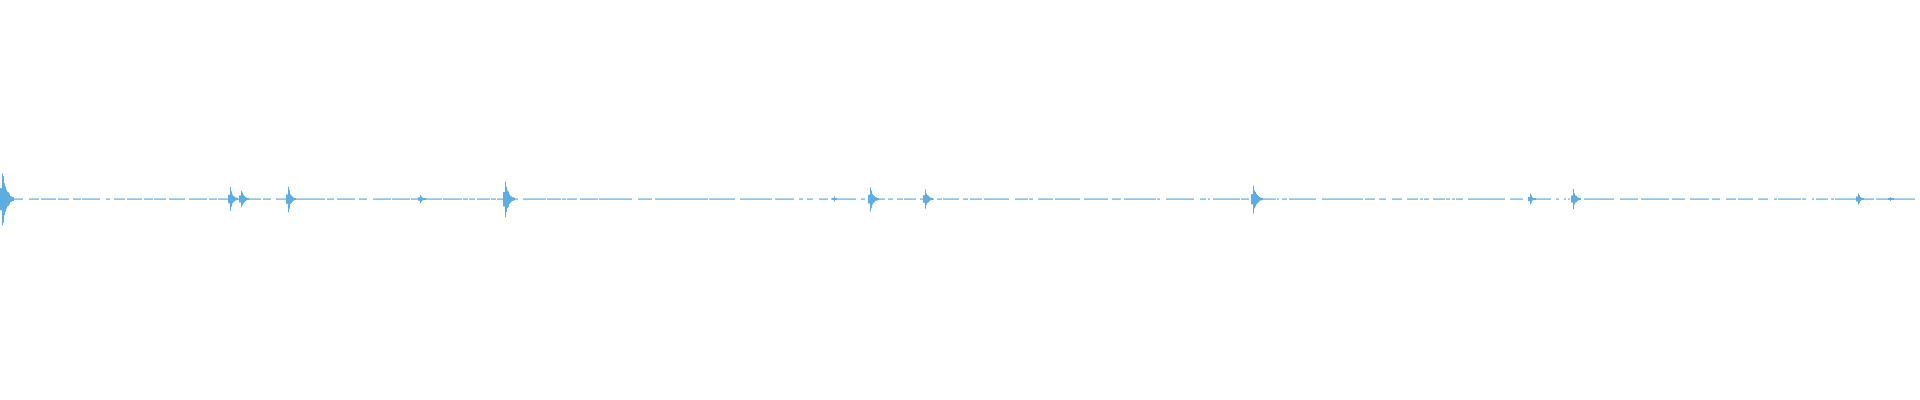 Image resolution: width=1920 pixels, height=400 pixels. I want to click on waveform-bursts, so click(947, 199).